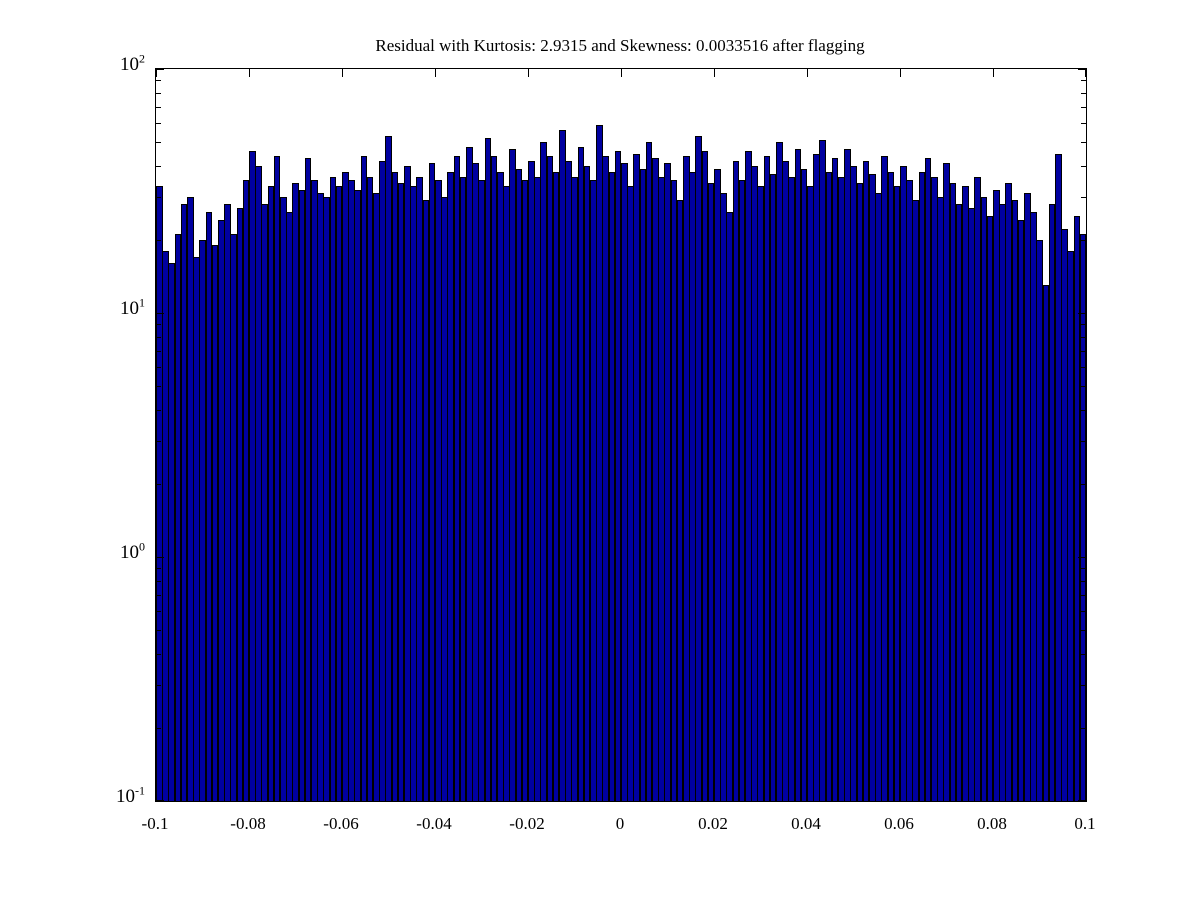 The image size is (1200, 900). Describe the element at coordinates (341, 823) in the screenshot. I see `x-tick-label: -0.06` at that location.